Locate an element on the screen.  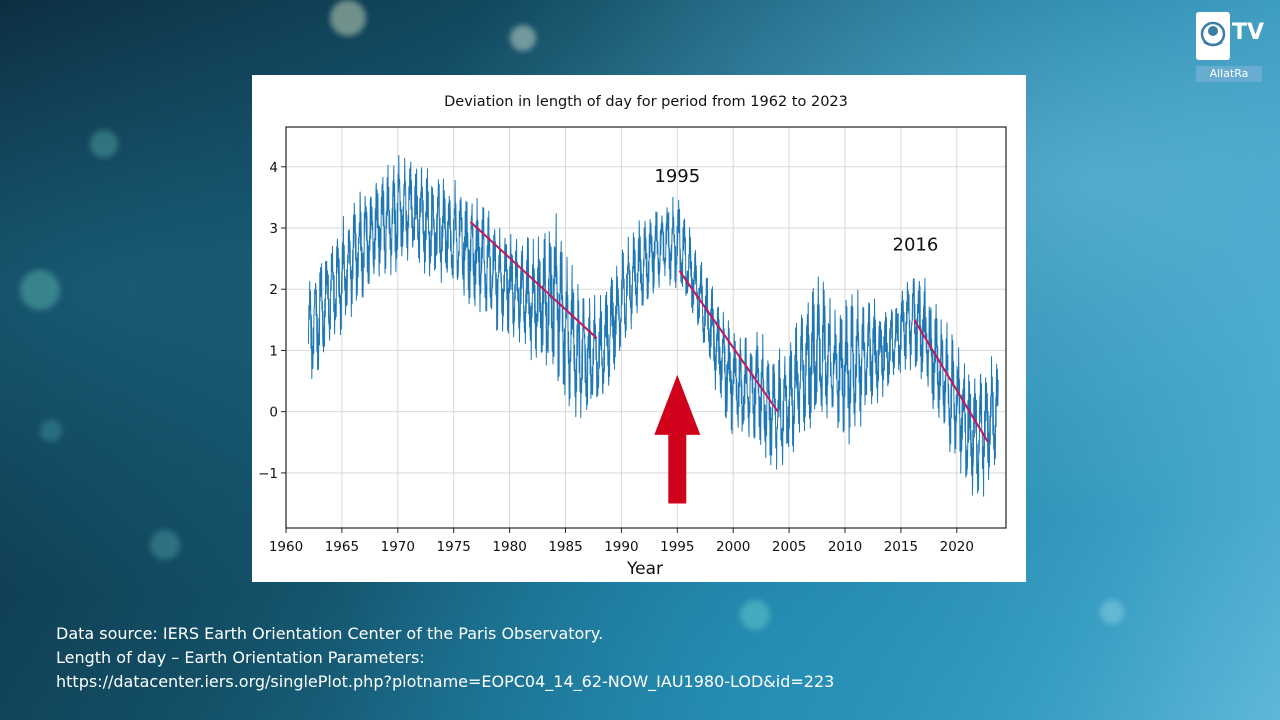
x-tick-label: 2000 is located at coordinates (733, 547).